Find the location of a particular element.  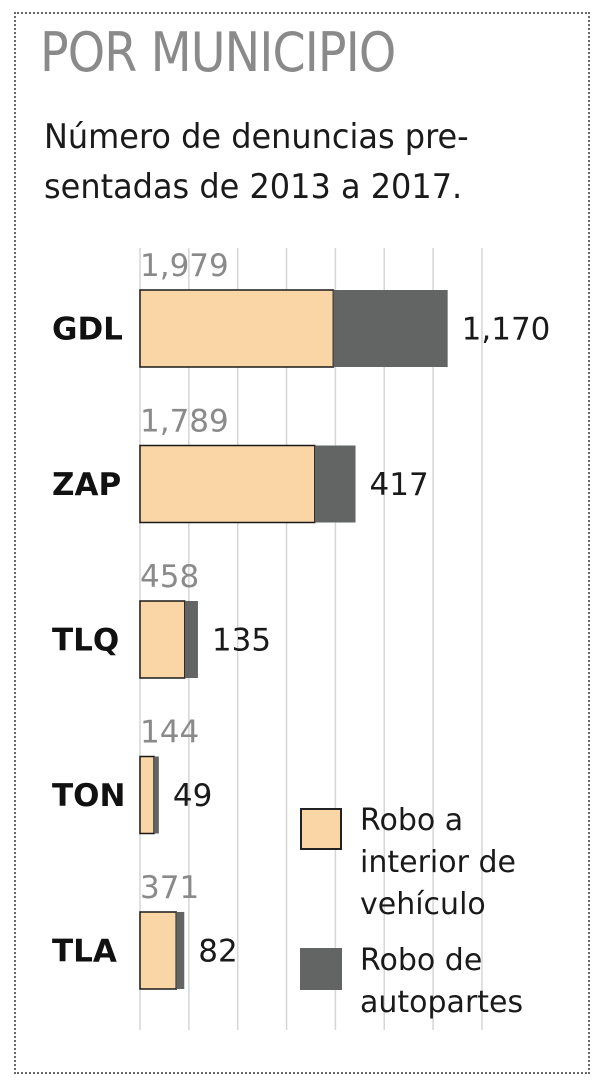

legend-swatch-interior is located at coordinates (321, 829).